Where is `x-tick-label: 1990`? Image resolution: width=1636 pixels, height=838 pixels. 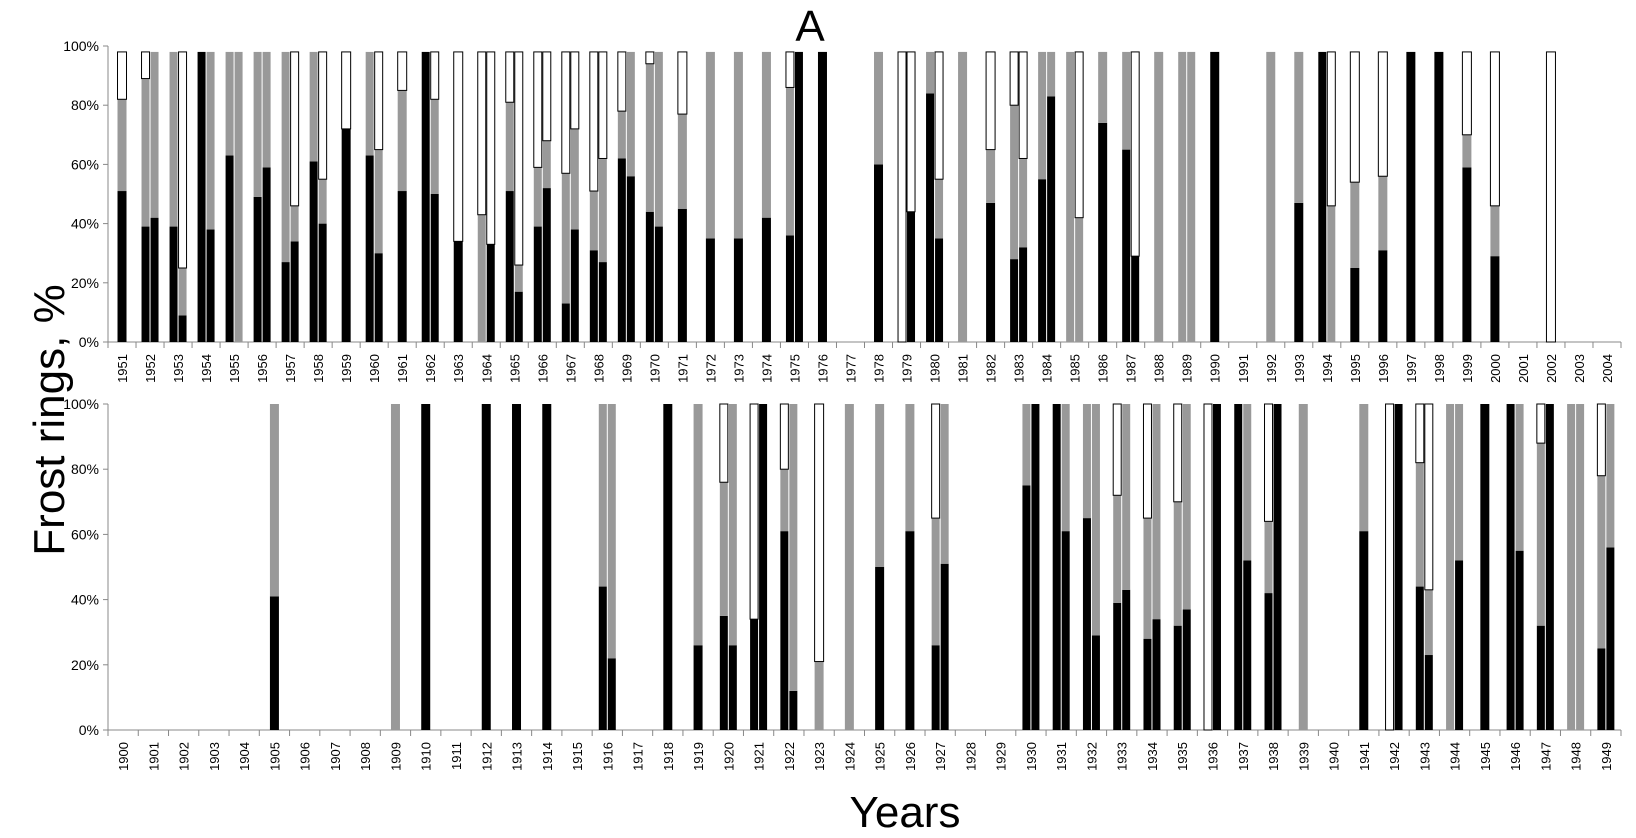
x-tick-label: 1990 is located at coordinates (1215, 368).